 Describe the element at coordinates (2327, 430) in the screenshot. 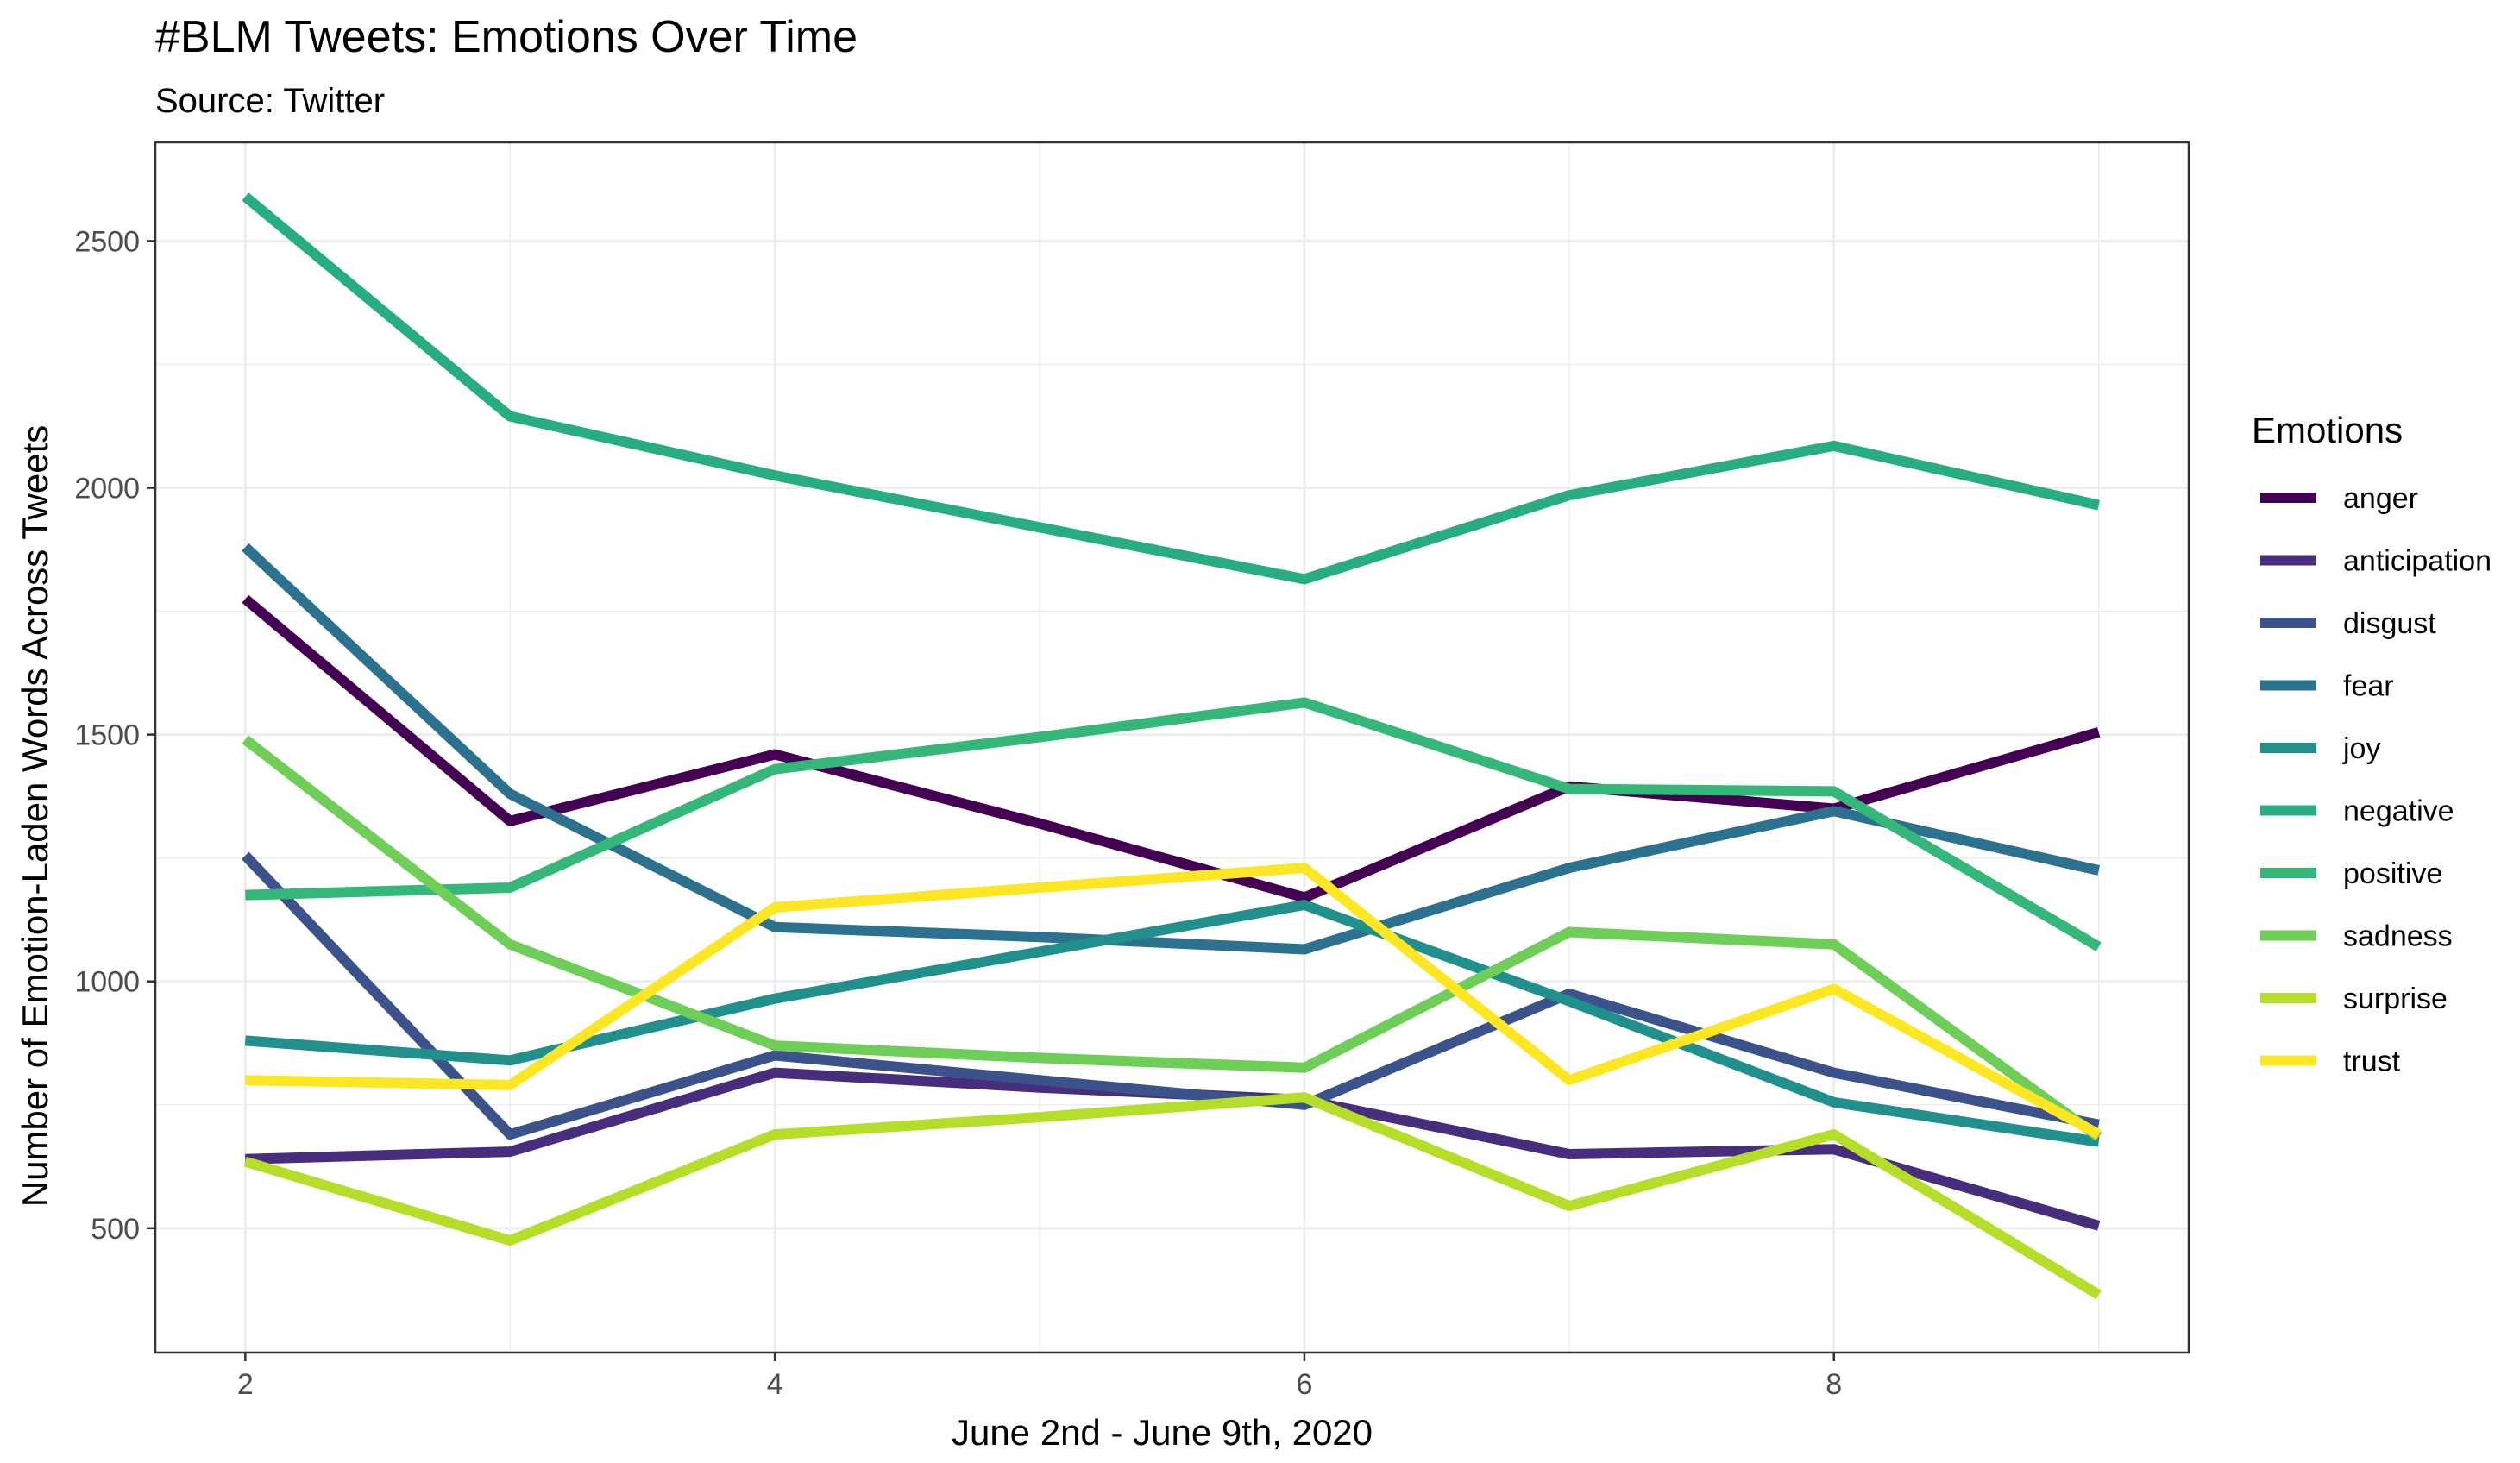

I see `legend-title: Emotions` at that location.